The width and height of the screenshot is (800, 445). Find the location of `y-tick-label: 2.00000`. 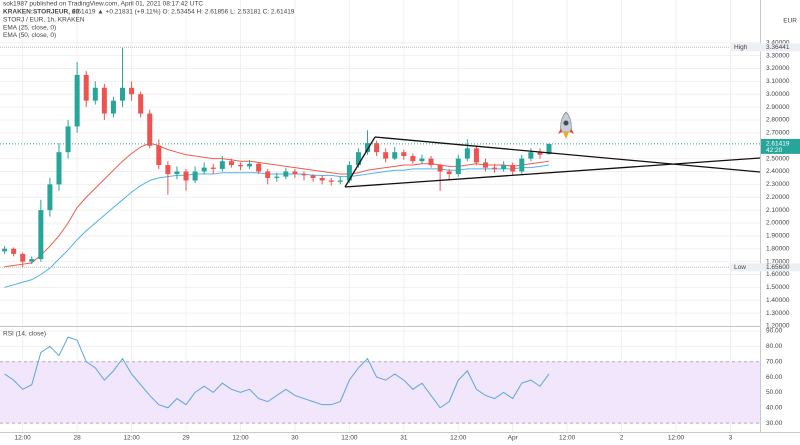

y-tick-label: 2.00000 is located at coordinates (778, 223).